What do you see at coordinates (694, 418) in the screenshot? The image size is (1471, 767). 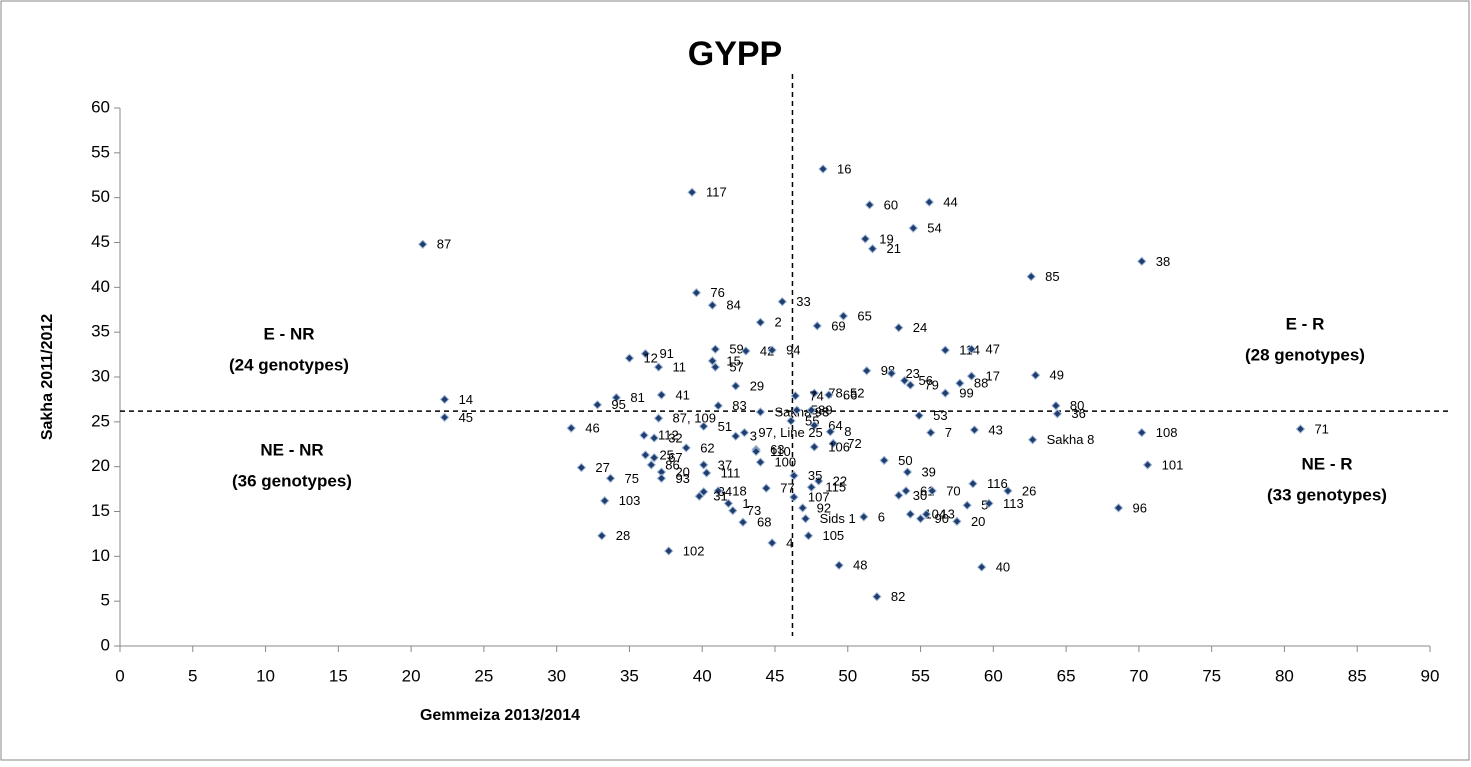 I see `data-label: 87, 109` at bounding box center [694, 418].